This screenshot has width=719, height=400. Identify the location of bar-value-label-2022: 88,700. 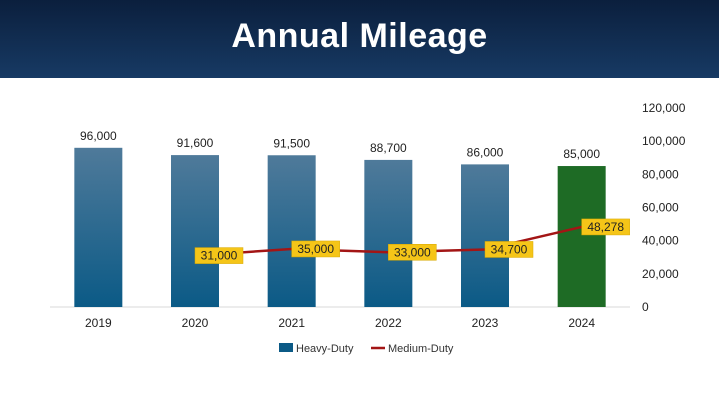
(388, 148).